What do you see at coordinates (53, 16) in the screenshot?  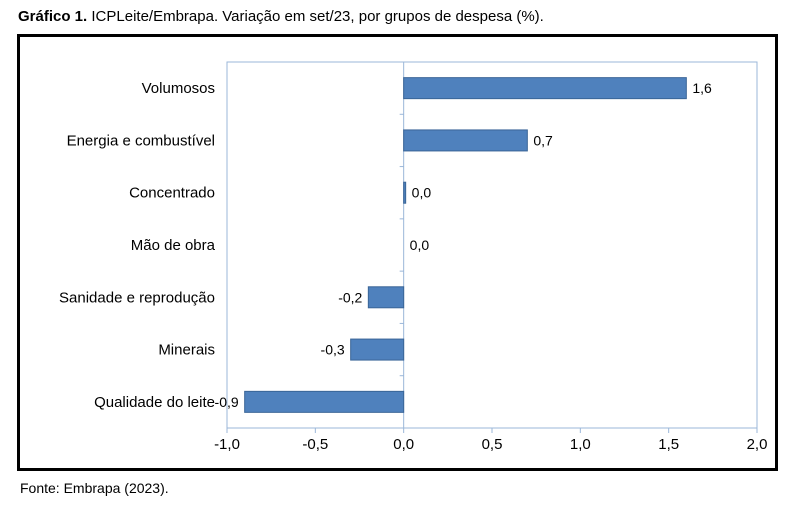 I see `caption-label: Gráfico 1.` at bounding box center [53, 16].